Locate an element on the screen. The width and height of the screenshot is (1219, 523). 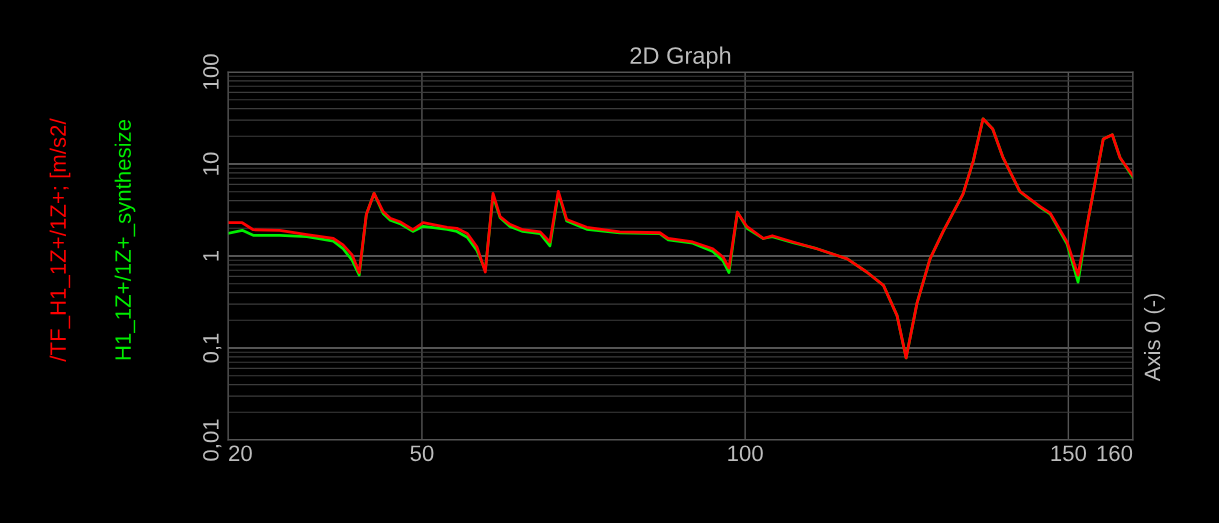
y-tick-label: 0,01 is located at coordinates (212, 440).